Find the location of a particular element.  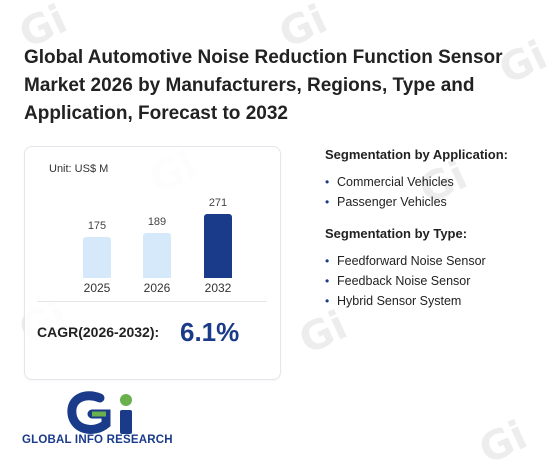

bar-value-label: 175 is located at coordinates (97, 225).